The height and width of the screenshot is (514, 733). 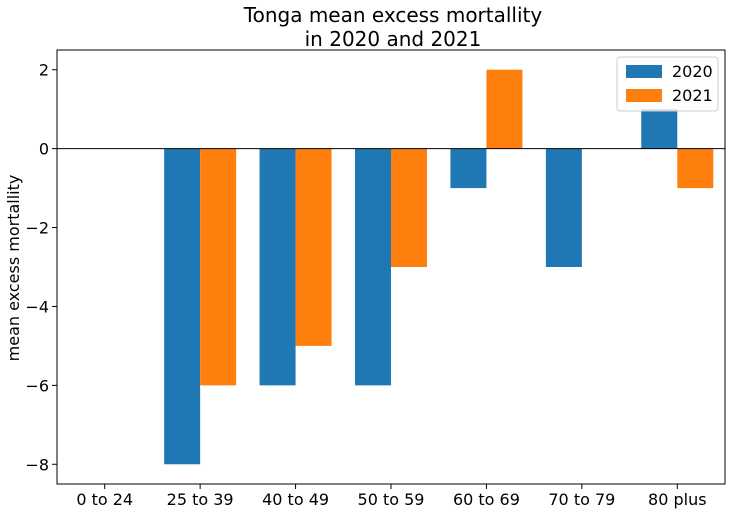 What do you see at coordinates (37, 385) in the screenshot?
I see `y-tick-label: −6` at bounding box center [37, 385].